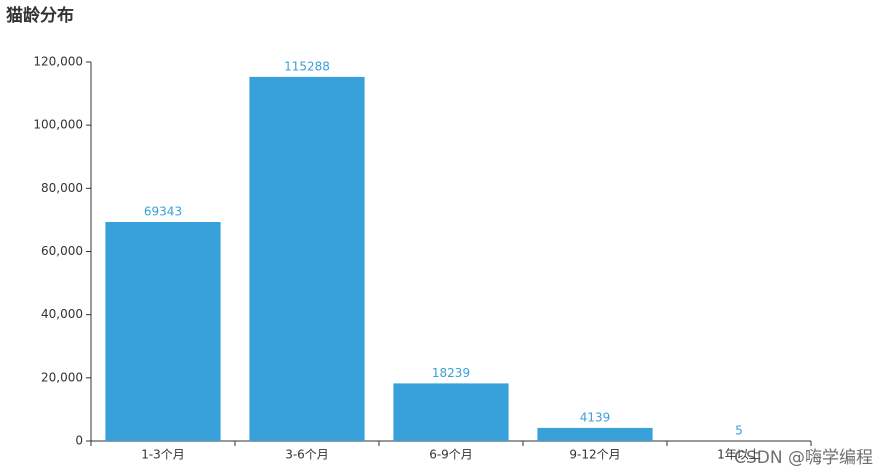 This screenshot has width=888, height=476. I want to click on value-label: 115288, so click(307, 66).